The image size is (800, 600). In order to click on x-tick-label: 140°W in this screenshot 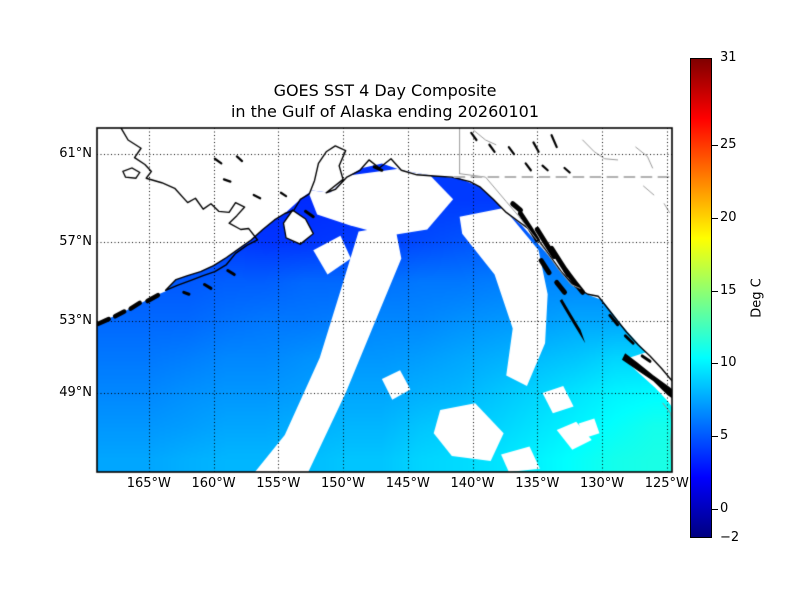, I will do `click(472, 483)`.